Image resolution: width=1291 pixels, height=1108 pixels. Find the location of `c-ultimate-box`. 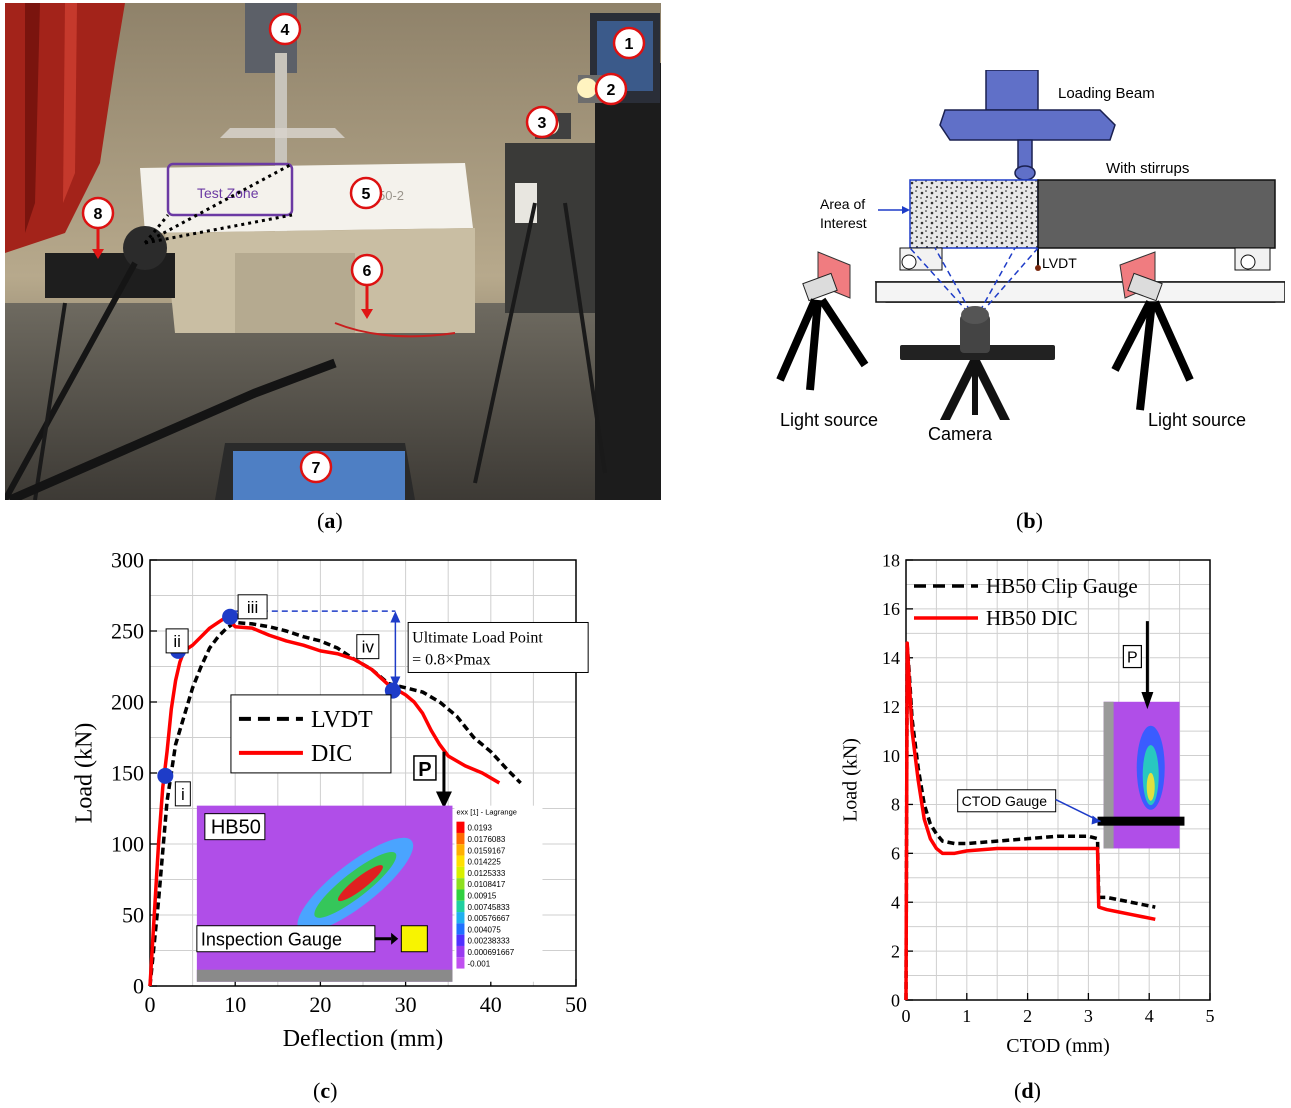

c-ultimate-box is located at coordinates (498, 647).